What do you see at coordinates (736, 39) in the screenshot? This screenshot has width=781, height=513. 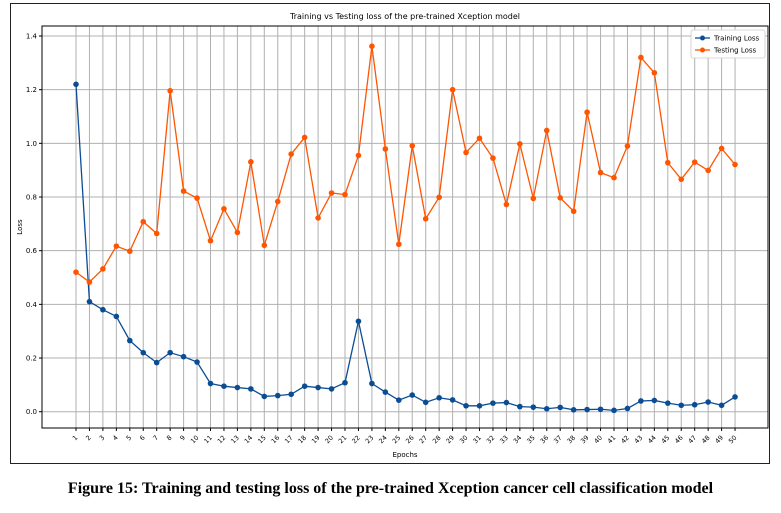 I see `legend-label: Training Loss` at bounding box center [736, 39].